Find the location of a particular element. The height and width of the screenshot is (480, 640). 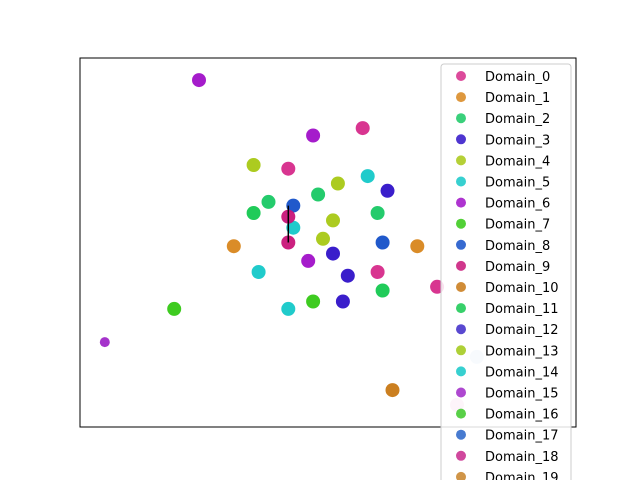

legend-label: Domain_8 is located at coordinates (517, 246).